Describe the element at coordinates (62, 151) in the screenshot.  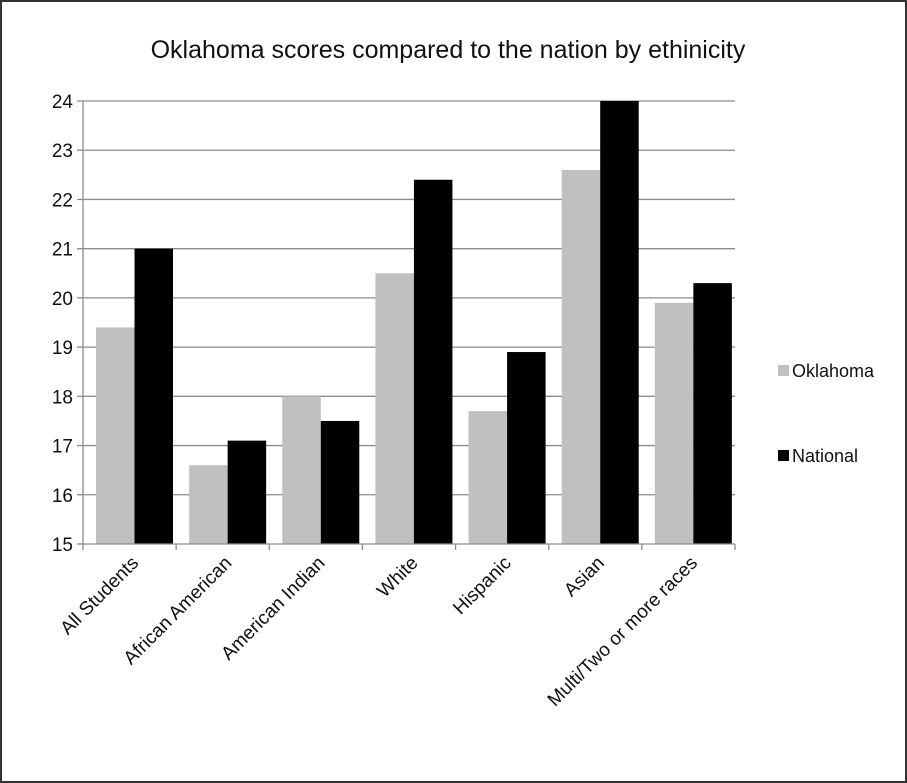
I see `y-tick-label: 23` at that location.